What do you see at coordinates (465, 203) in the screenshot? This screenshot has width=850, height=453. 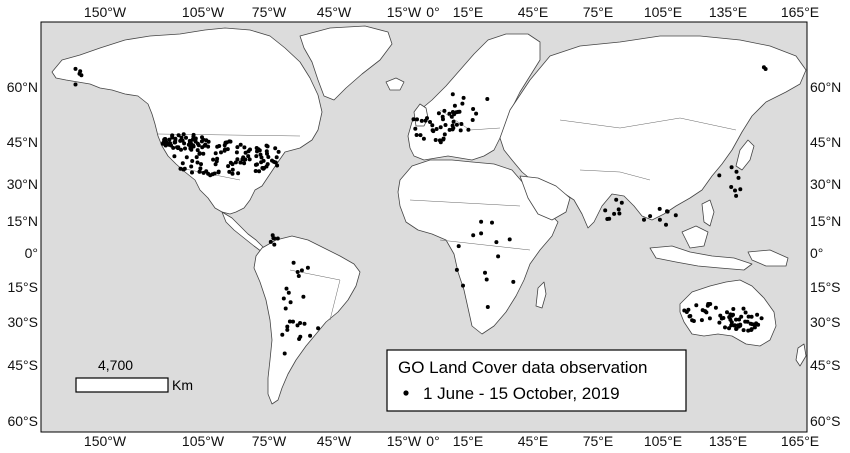 I see `border-africa-north` at bounding box center [465, 203].